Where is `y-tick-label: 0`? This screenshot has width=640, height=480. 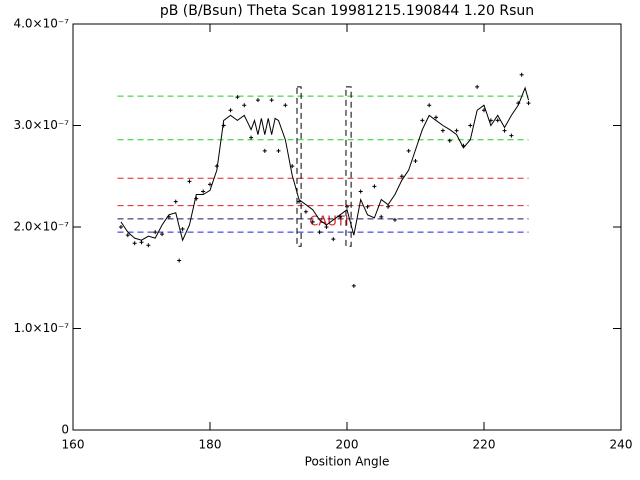
y-tick-label: 0 is located at coordinates (65, 430).